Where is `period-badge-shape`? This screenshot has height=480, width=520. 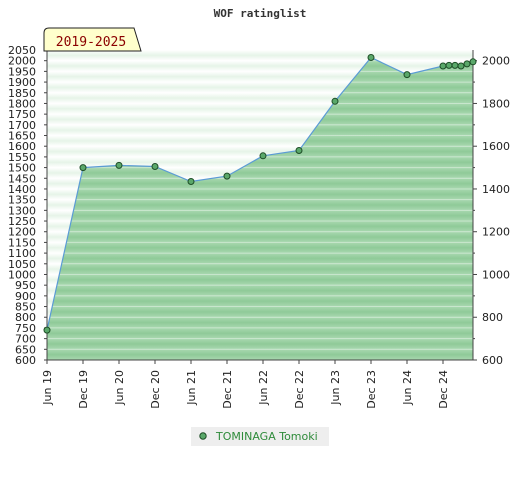 period-badge-shape is located at coordinates (92, 39).